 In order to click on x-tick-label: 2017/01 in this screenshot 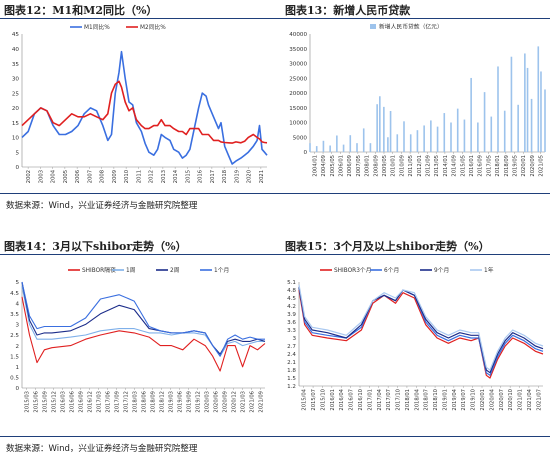, I will do `click(370, 400)`.